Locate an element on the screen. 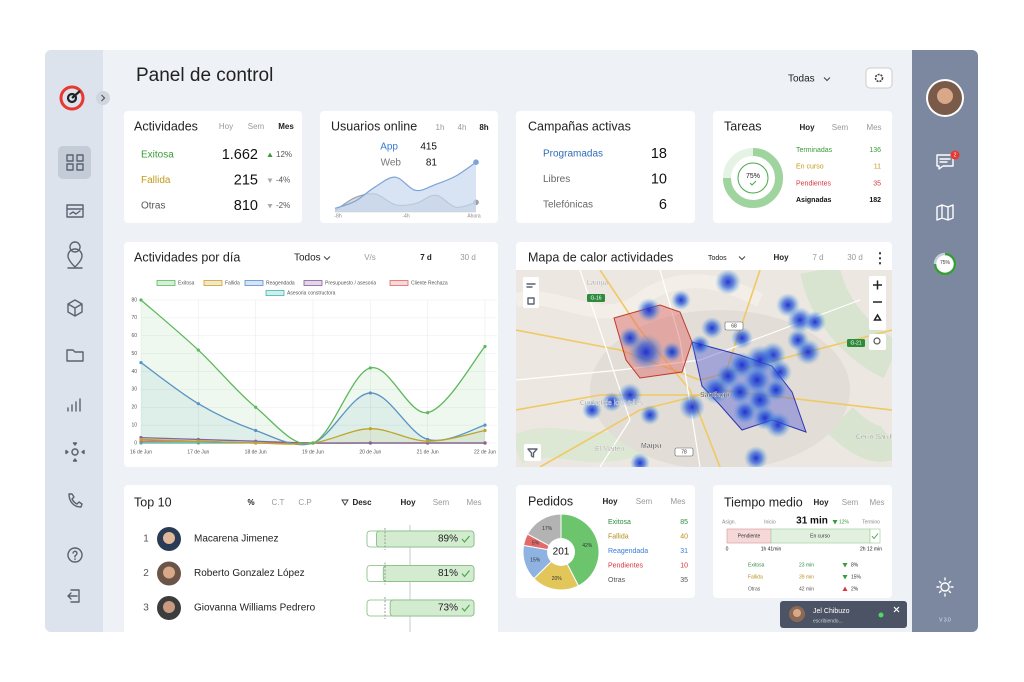 The height and width of the screenshot is (682, 1024). donut-value is located at coordinates (753, 178).